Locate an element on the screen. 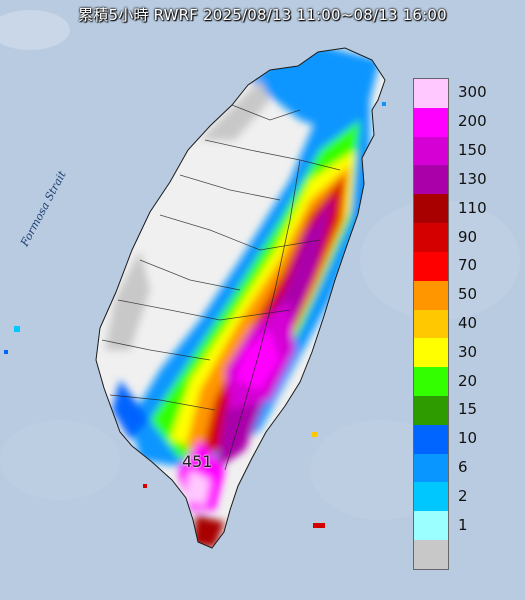 This screenshot has width=525, height=600. legend-label: 50 is located at coordinates (468, 294).